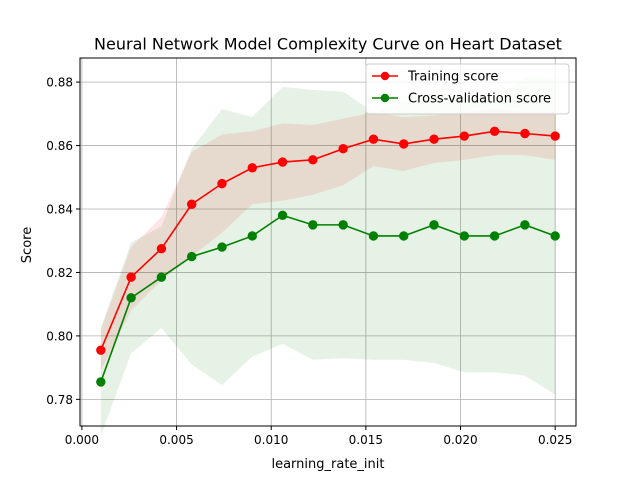 The image size is (640, 480). I want to click on x-tick-label: 0.015, so click(366, 440).